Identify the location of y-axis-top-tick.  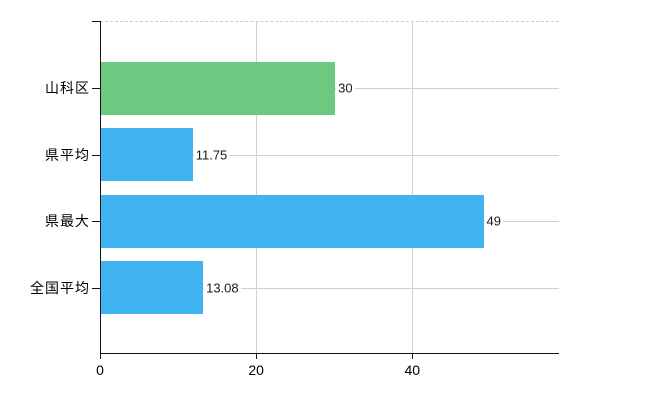
(96, 21).